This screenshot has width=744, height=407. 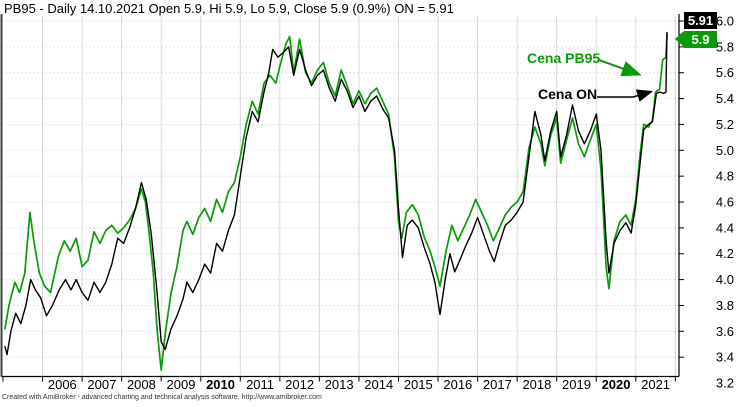 What do you see at coordinates (725, 357) in the screenshot?
I see `svg-text: 3.4` at bounding box center [725, 357].